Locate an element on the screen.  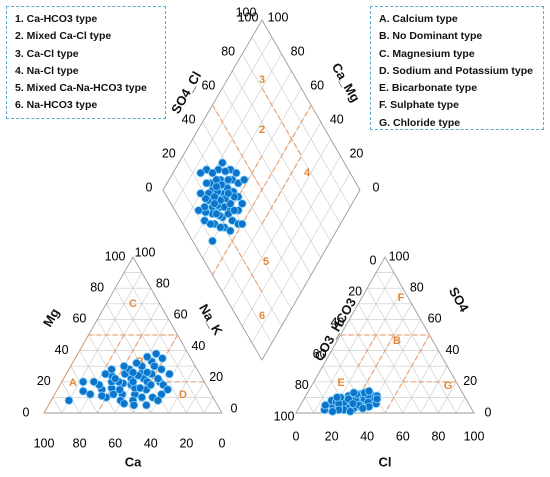
zone-label: 3 is located at coordinates (262, 80).